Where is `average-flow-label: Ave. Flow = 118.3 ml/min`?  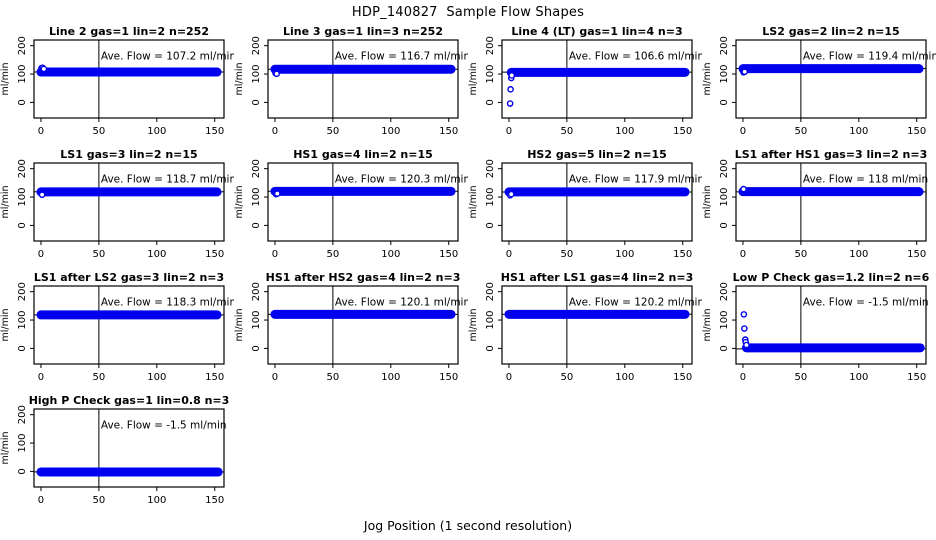
average-flow-label: Ave. Flow = 118.3 ml/min is located at coordinates (167, 302).